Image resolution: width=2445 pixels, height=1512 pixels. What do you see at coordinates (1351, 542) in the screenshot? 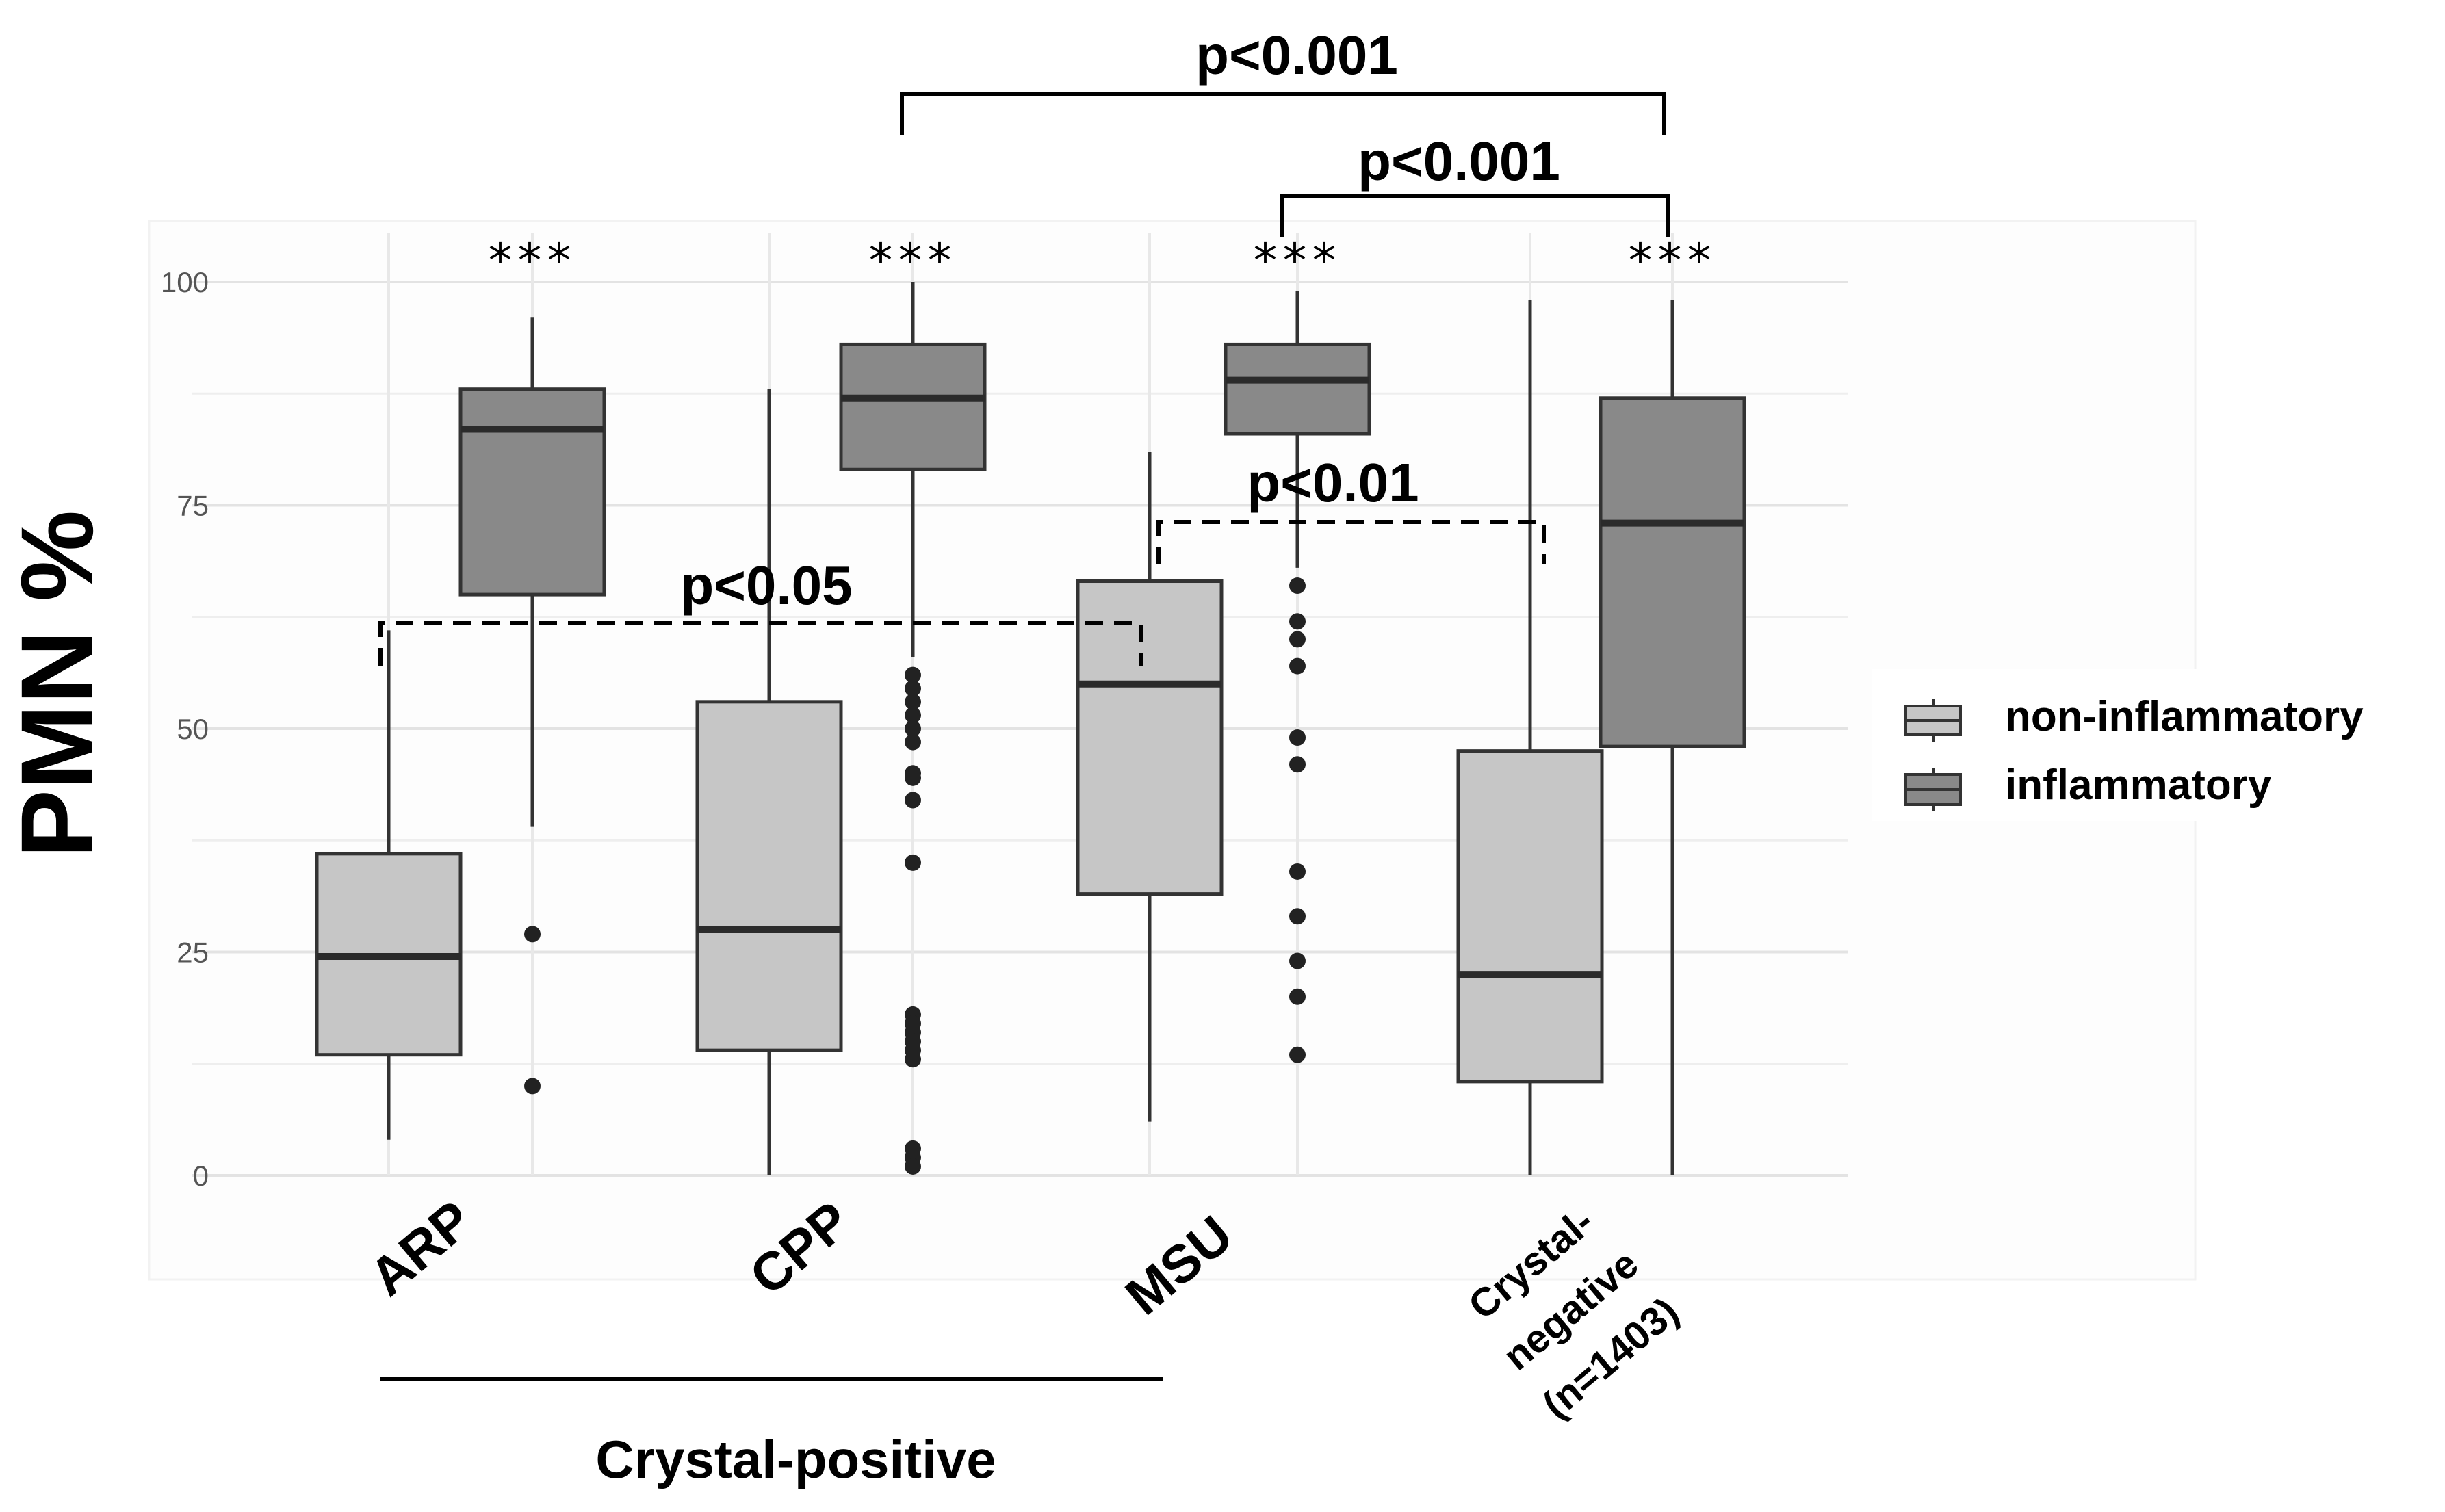
I see `bracket-msu-vs-negative-noninfl` at bounding box center [1351, 542].